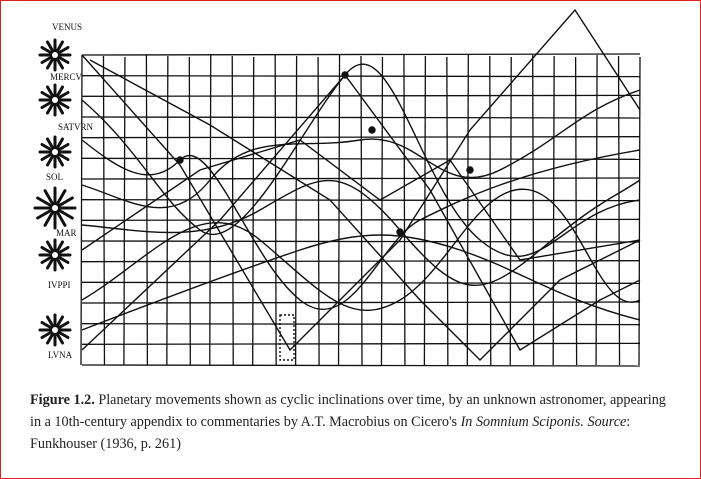  I want to click on planet-label: MERCV, so click(66, 77).